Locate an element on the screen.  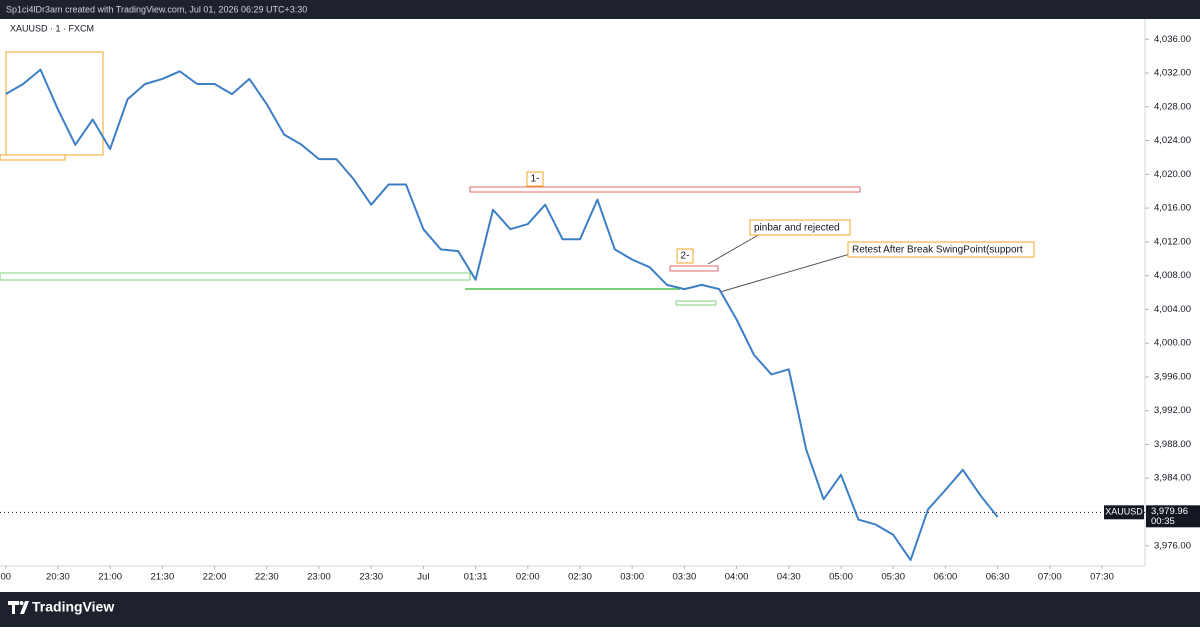
x-tick-label: 00 is located at coordinates (5, 577).